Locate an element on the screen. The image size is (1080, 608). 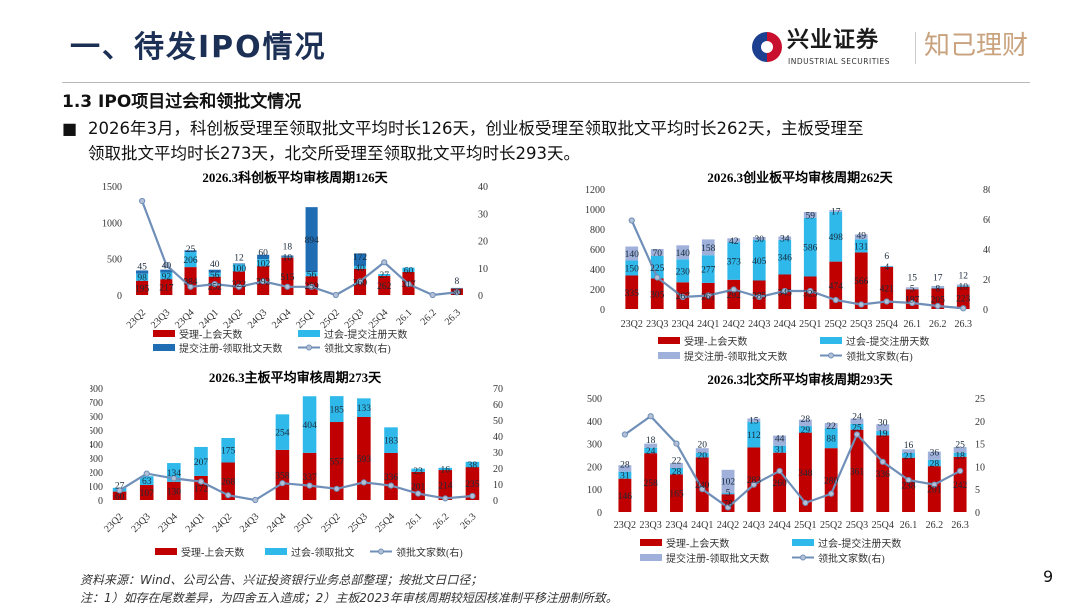
x-tick-label: 24Q4 is located at coordinates (282, 319).